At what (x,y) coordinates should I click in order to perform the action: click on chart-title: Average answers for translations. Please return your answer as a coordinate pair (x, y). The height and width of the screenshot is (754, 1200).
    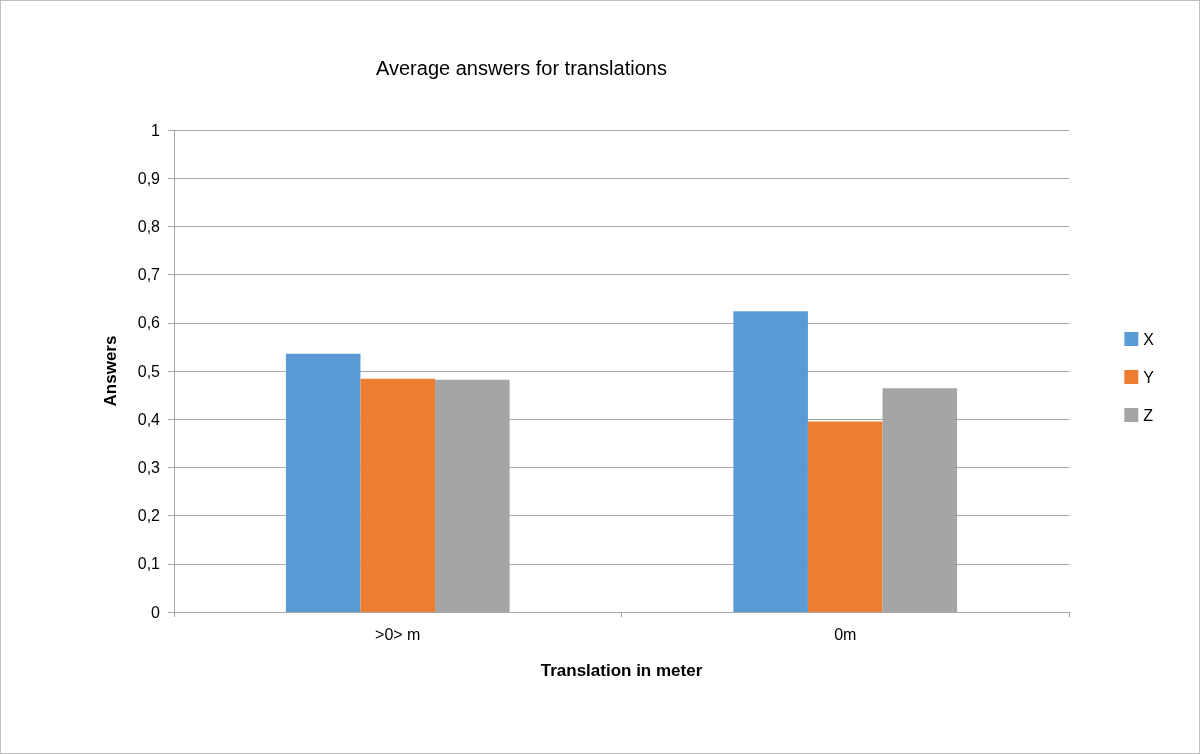
    Looking at the image, I should click on (521, 68).